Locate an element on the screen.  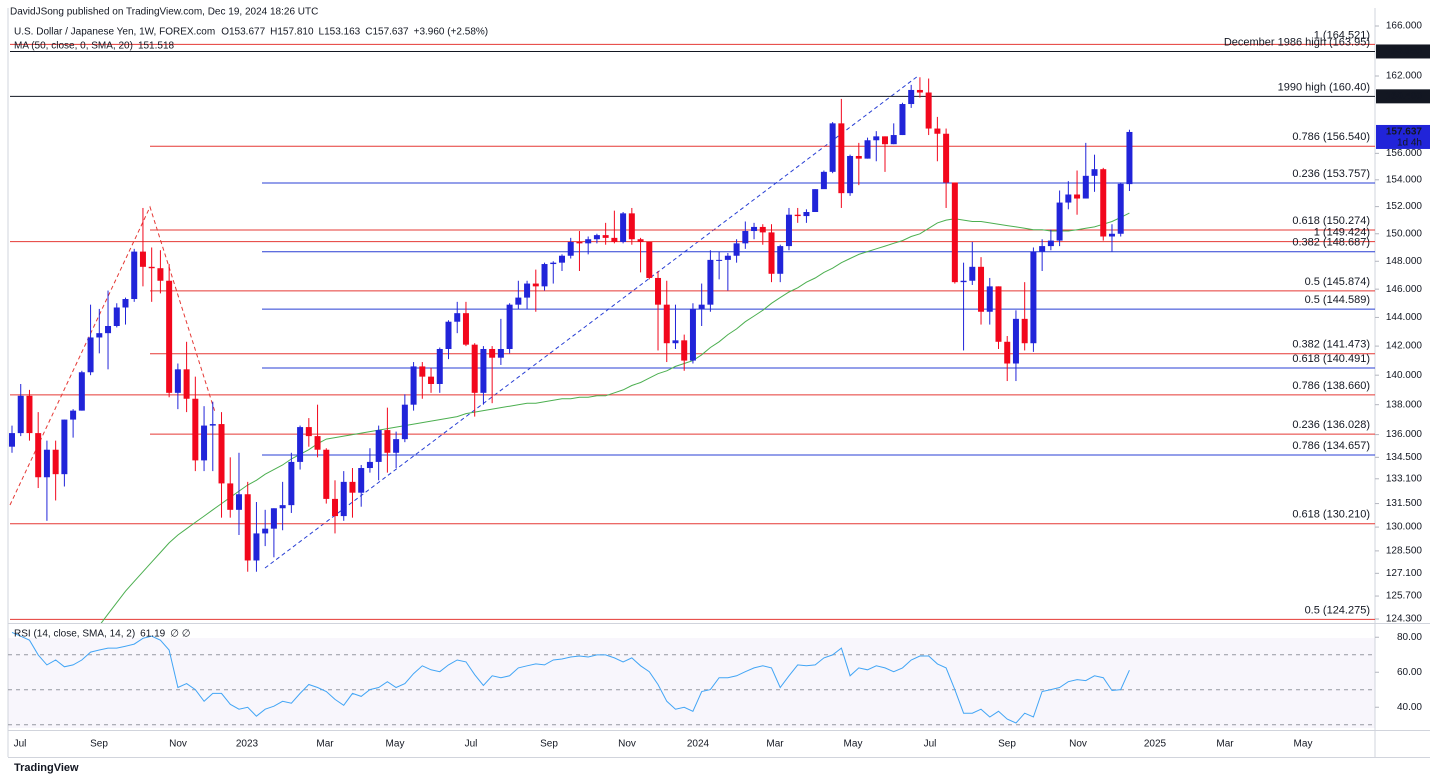
price-box-label: 160.400 is located at coordinates (1404, 96).